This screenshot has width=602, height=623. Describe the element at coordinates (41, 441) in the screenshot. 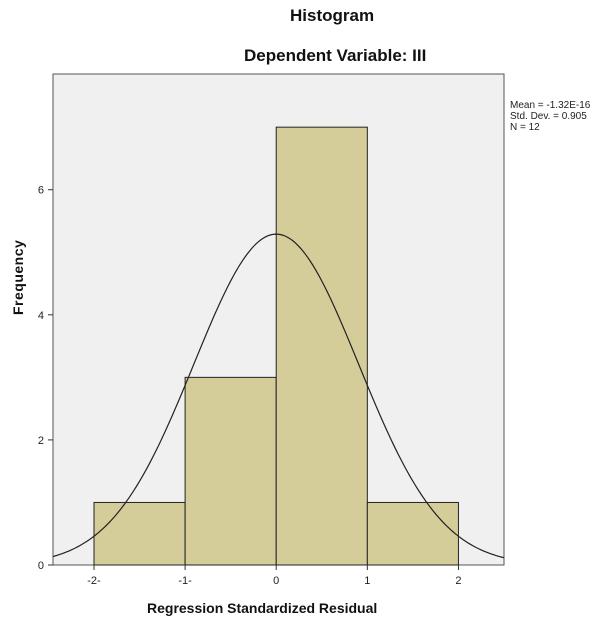

I see `y-tick-label: 2` at that location.